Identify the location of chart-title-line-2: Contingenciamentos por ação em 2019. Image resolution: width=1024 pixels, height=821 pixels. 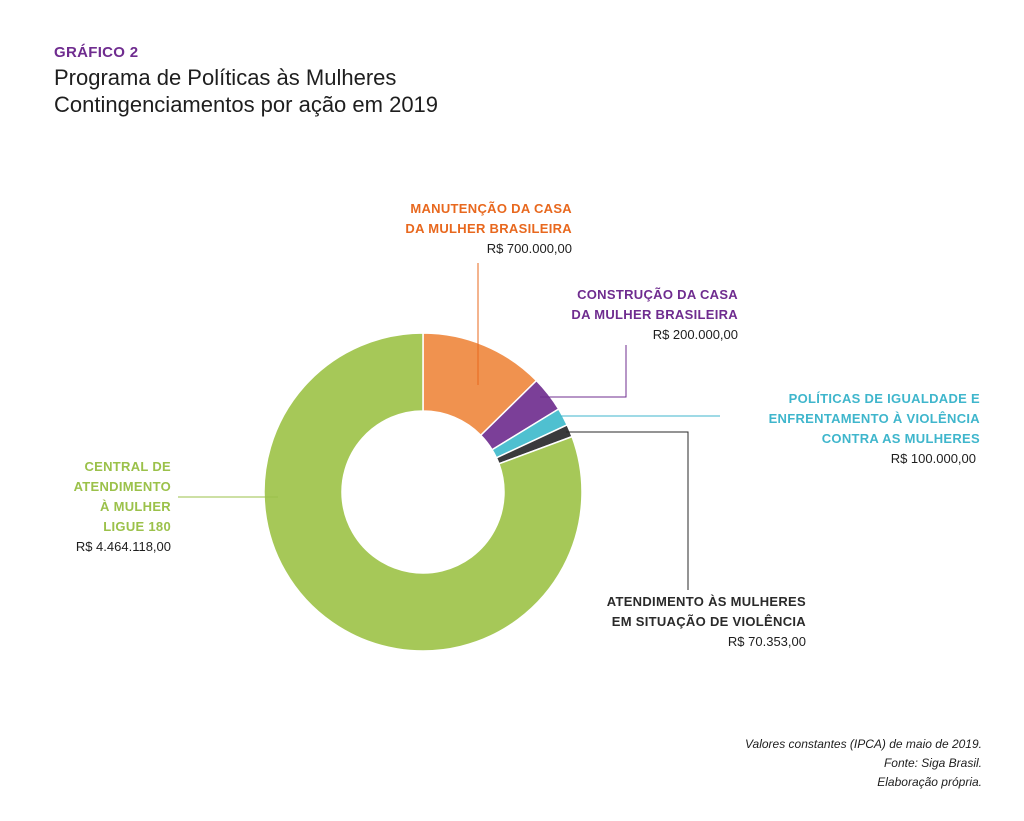
(246, 104).